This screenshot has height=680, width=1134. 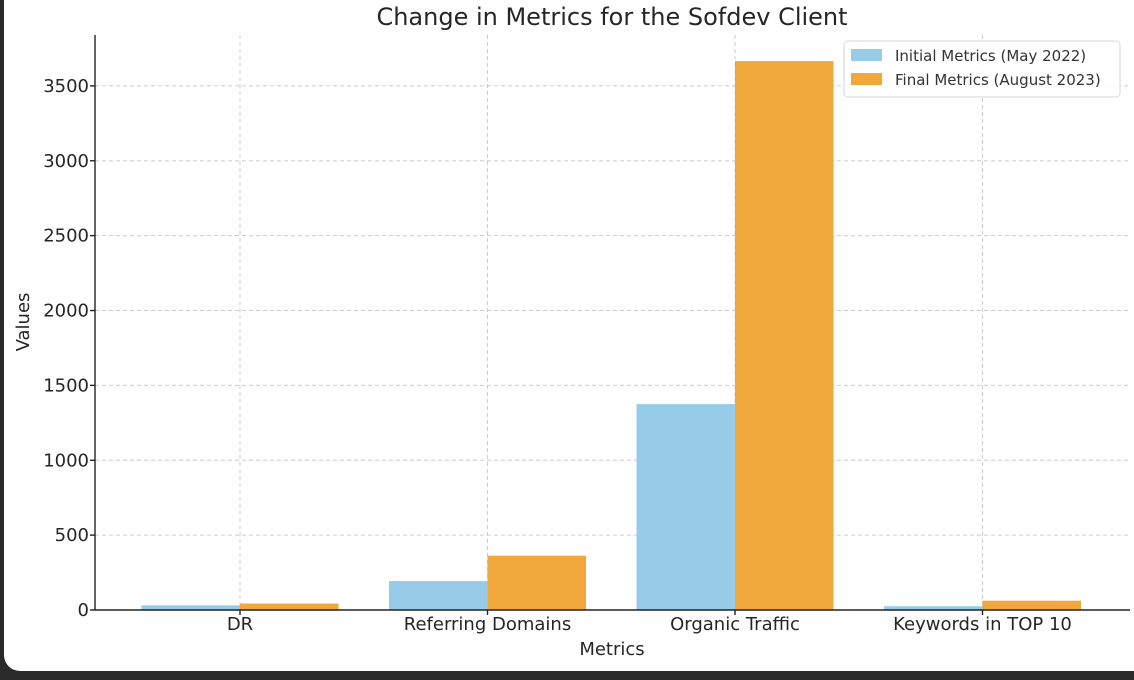 I want to click on y-tick-label: 2000, so click(x=66, y=311).